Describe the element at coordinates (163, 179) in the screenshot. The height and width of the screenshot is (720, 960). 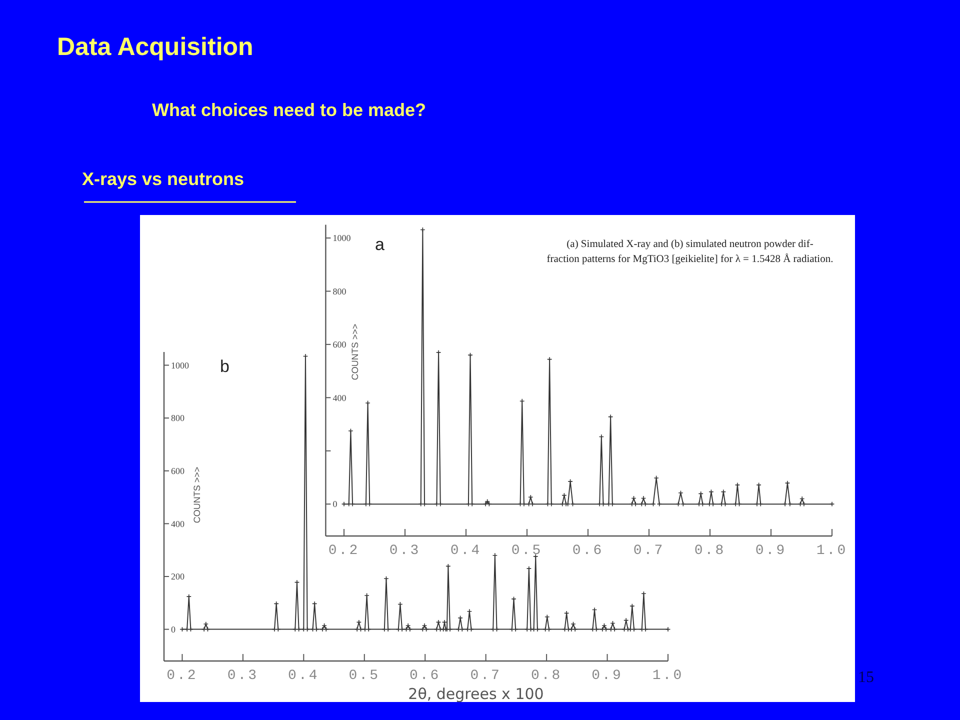
I see `text: X-rays vs neutrons` at that location.